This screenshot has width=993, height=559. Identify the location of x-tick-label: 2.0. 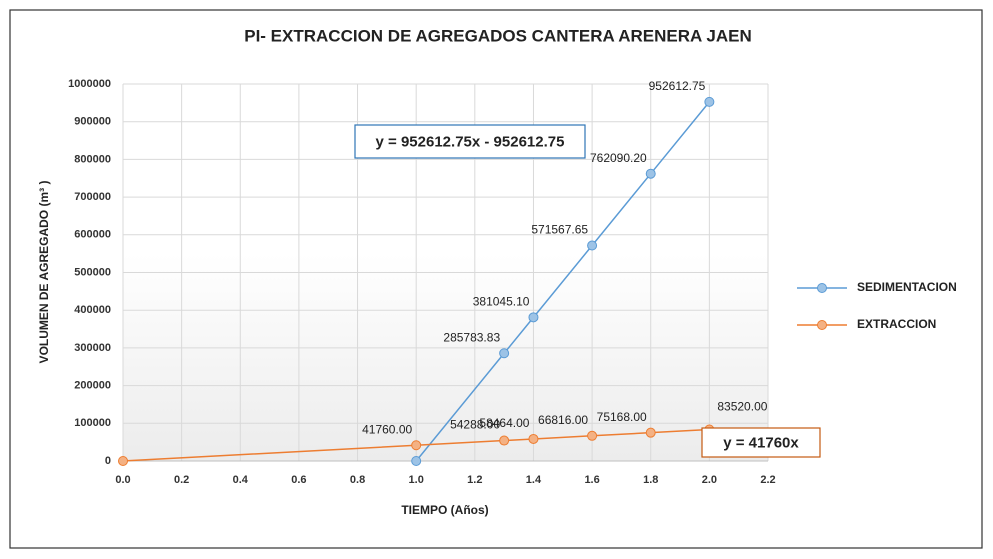
(709, 480).